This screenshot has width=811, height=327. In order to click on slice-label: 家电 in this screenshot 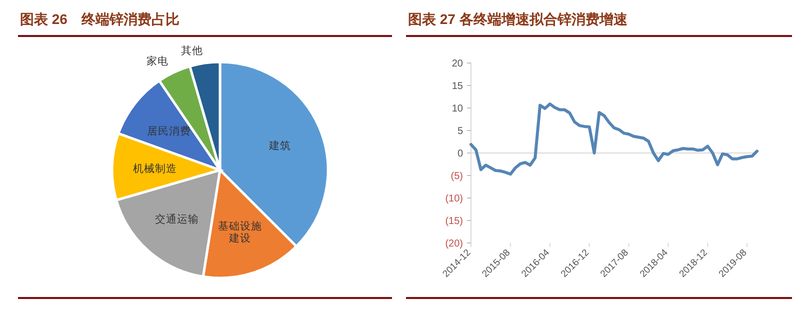, I will do `click(157, 61)`.